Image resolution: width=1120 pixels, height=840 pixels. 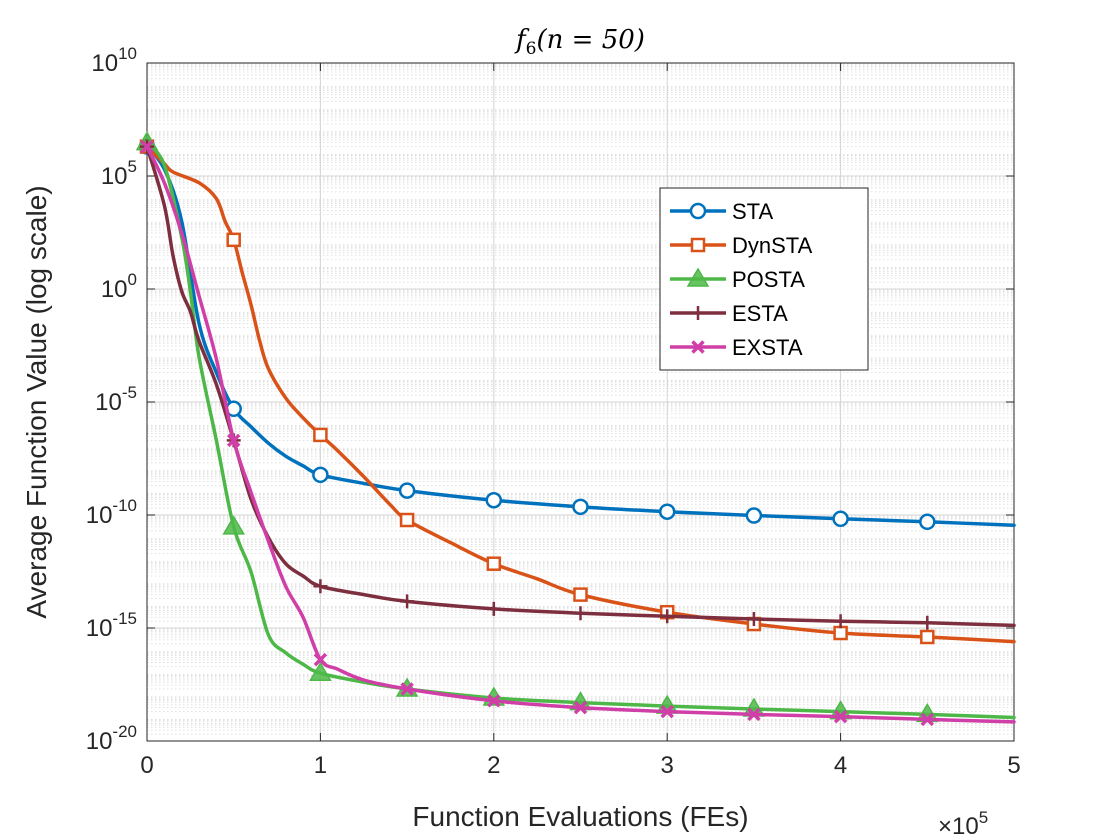 What do you see at coordinates (132, 166) in the screenshot?
I see `y-tick-exp: 5` at bounding box center [132, 166].